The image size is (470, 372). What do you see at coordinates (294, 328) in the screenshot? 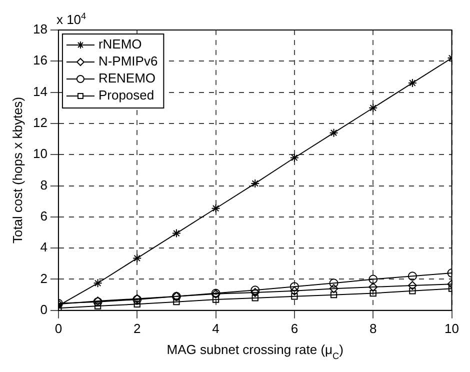
I see `x-tick-label: 6` at bounding box center [294, 328].